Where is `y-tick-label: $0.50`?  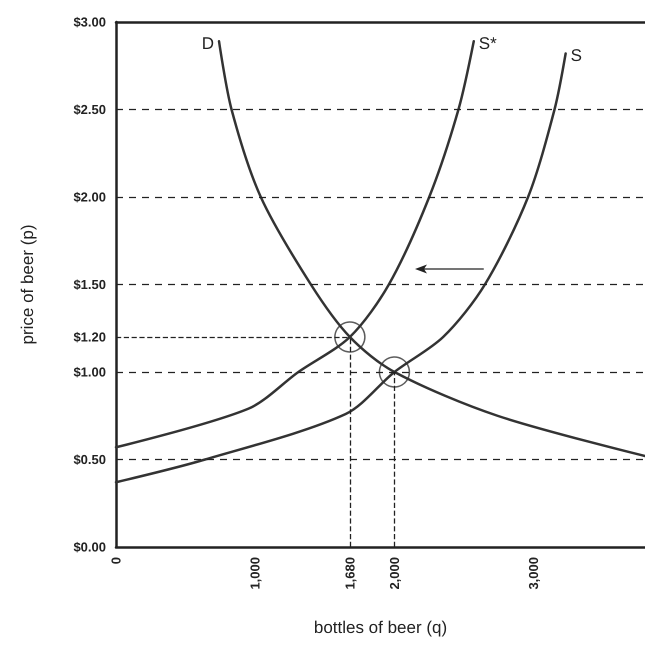
y-tick-label: $0.50 is located at coordinates (89, 459).